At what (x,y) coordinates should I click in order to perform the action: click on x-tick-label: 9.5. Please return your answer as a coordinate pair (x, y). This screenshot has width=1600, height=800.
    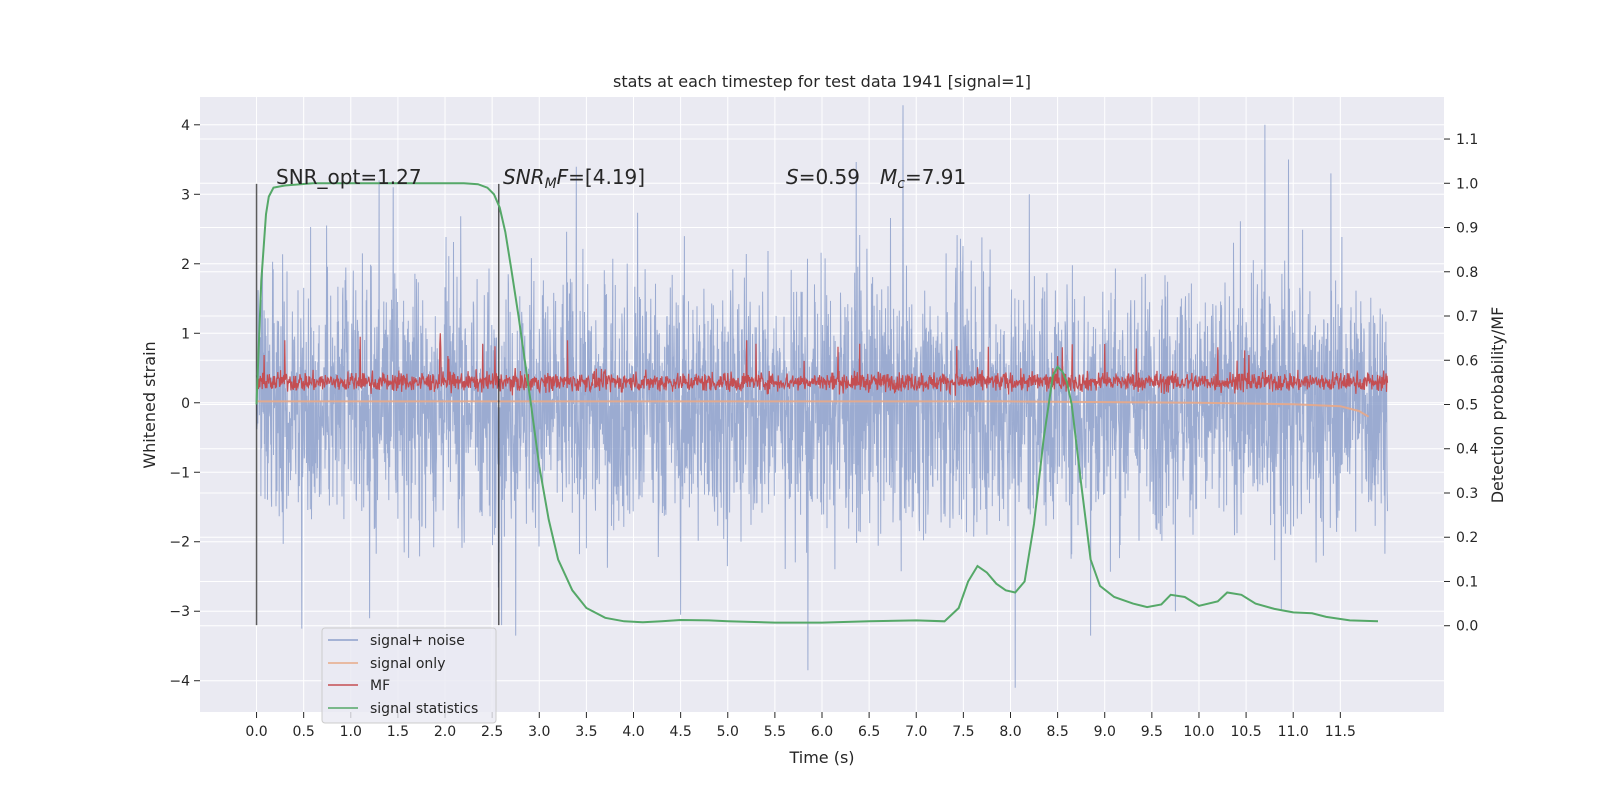
    Looking at the image, I should click on (1152, 732).